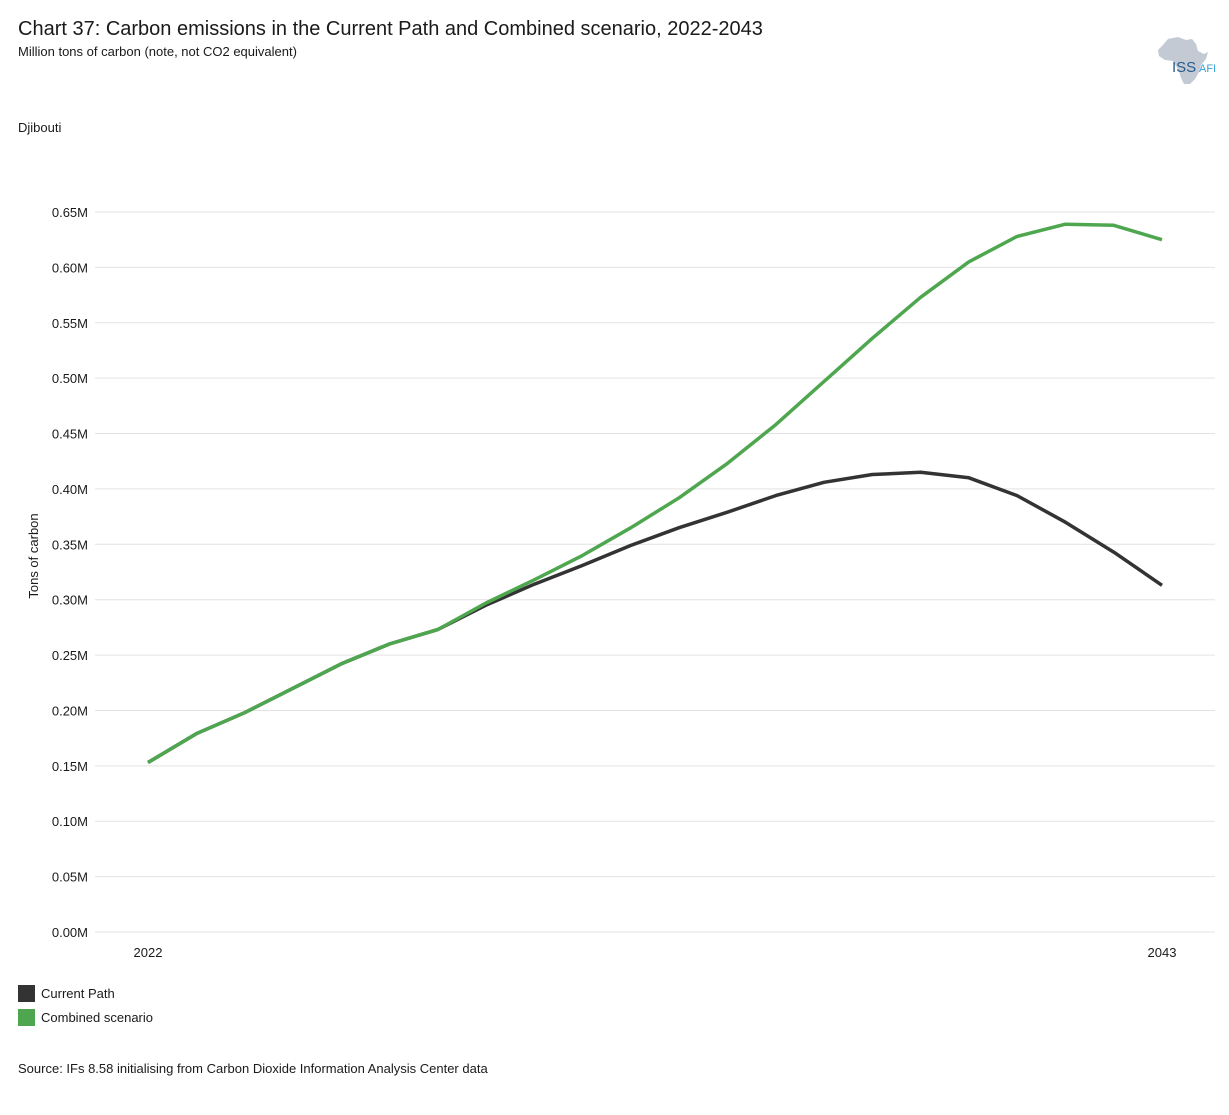 The width and height of the screenshot is (1229, 1115). What do you see at coordinates (70, 877) in the screenshot?
I see `y-tick-label: 0.05M` at bounding box center [70, 877].